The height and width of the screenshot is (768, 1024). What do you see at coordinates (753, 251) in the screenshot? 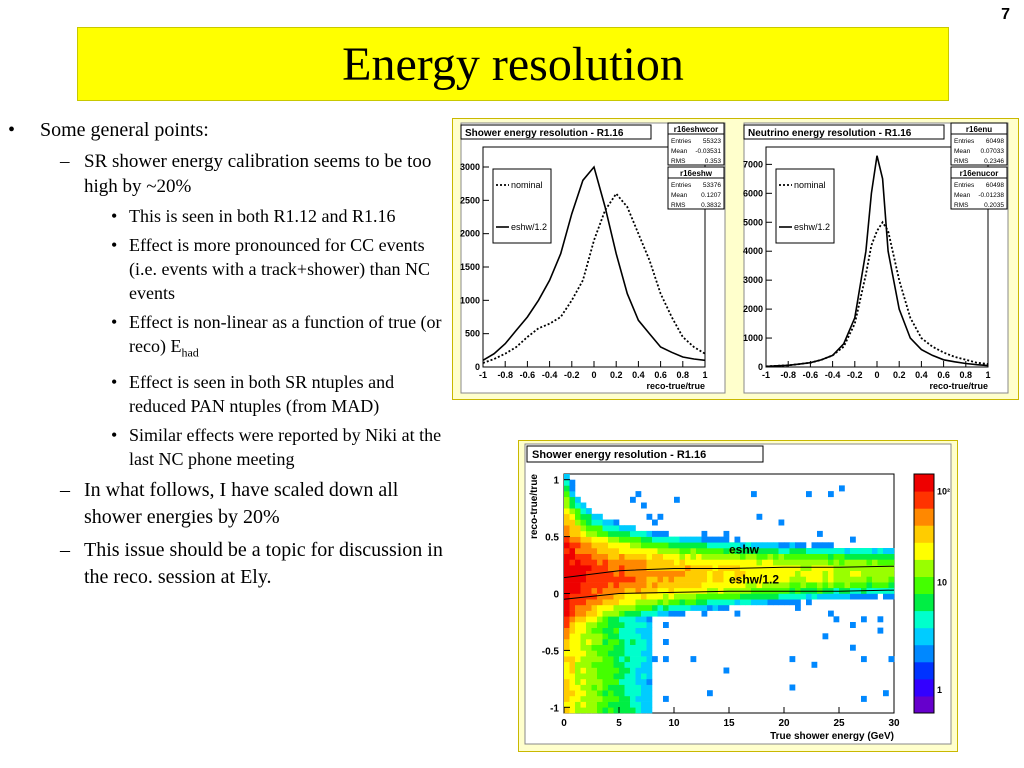
I see `y-tick-label: 4000` at bounding box center [753, 251].